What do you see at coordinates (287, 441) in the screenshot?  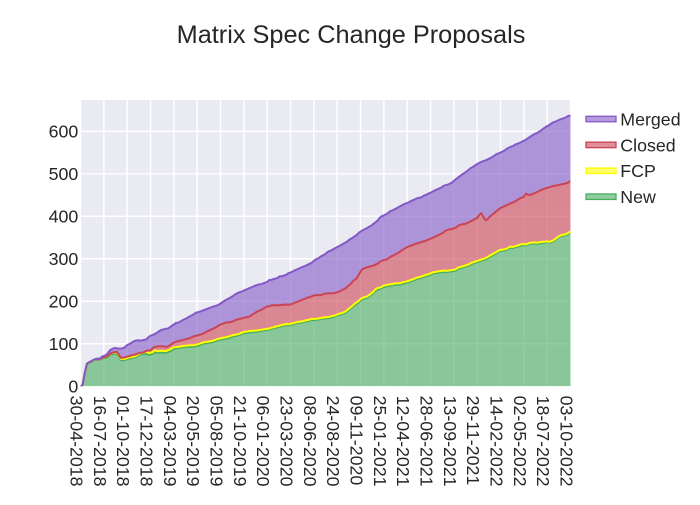 I see `svg-text: 23-03-2020` at bounding box center [287, 441].